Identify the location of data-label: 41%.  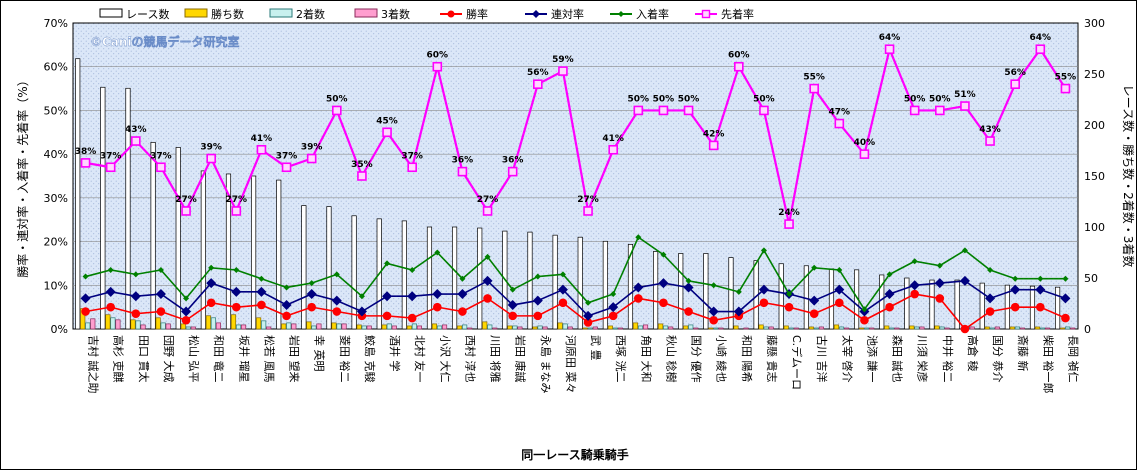
(262, 139).